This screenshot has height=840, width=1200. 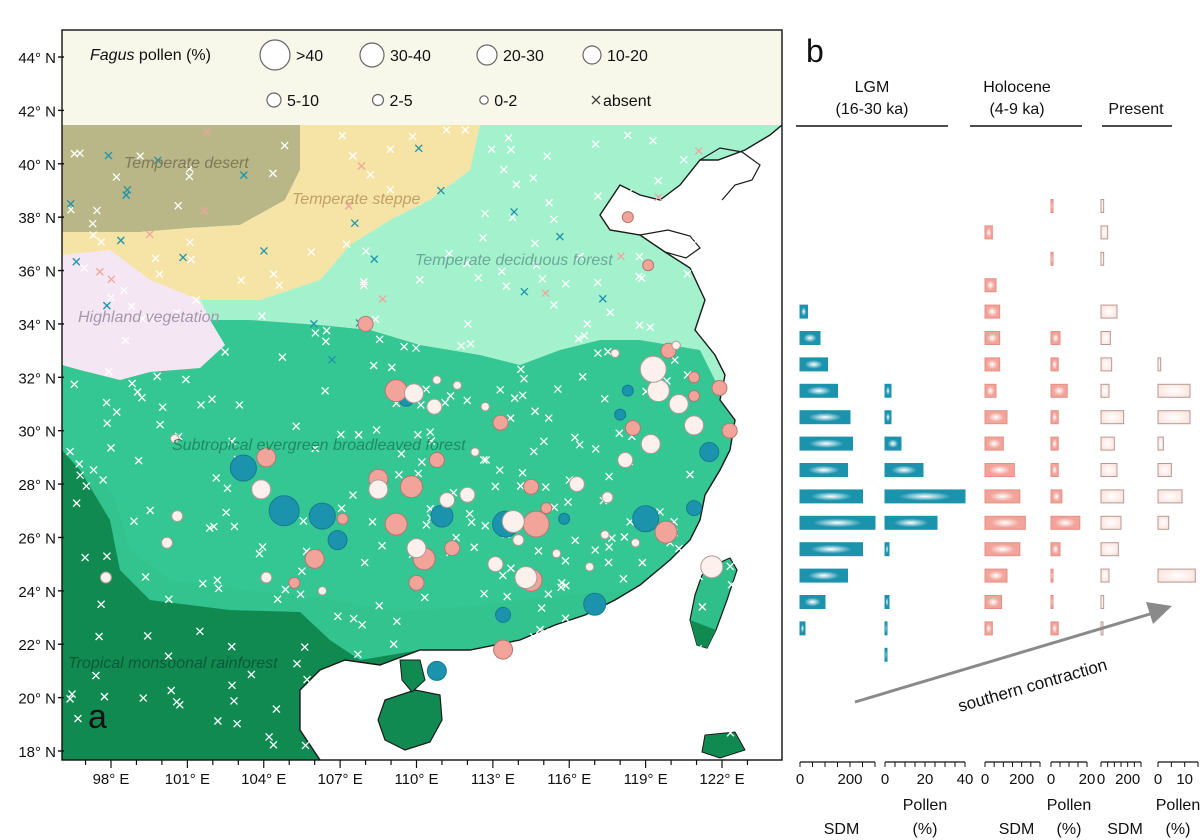 What do you see at coordinates (1002, 658) in the screenshot?
I see `arrow-shaft` at bounding box center [1002, 658].